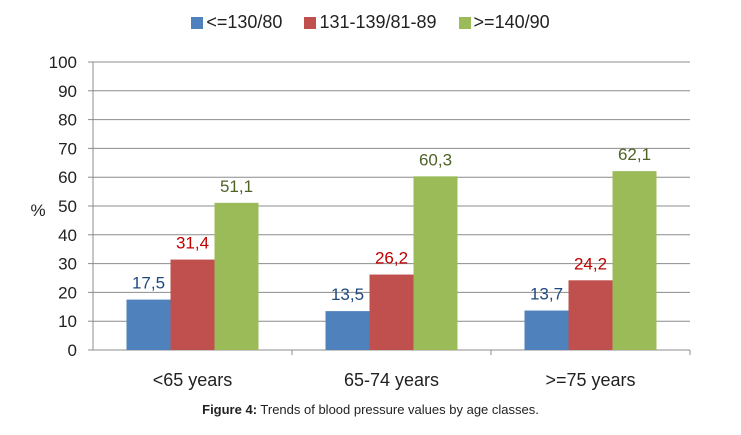 This screenshot has width=741, height=435. What do you see at coordinates (67, 91) in the screenshot?
I see `y-tick-label-90: 90` at bounding box center [67, 91].